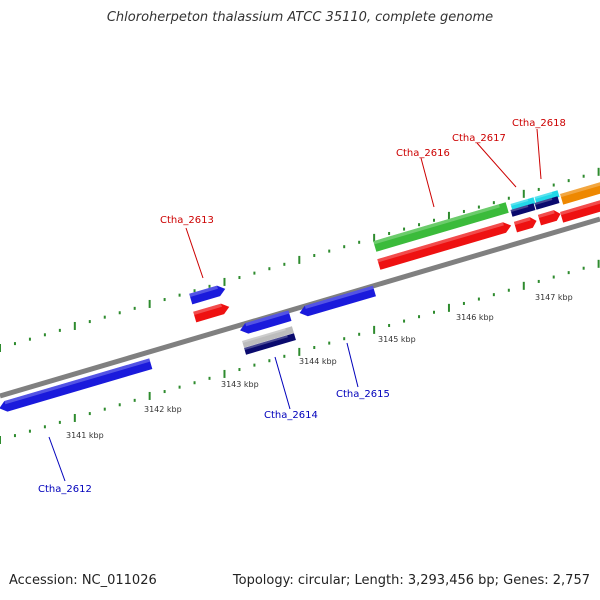 This screenshot has height=600, width=600. Describe the element at coordinates (363, 394) in the screenshot. I see `gene-label-ctha-2615: Ctha_2615` at that location.